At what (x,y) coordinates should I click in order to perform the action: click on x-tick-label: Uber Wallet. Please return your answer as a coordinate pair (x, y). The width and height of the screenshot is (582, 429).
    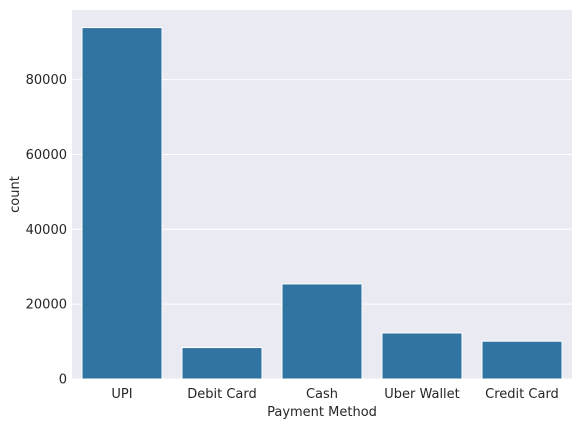
    Looking at the image, I should click on (422, 394).